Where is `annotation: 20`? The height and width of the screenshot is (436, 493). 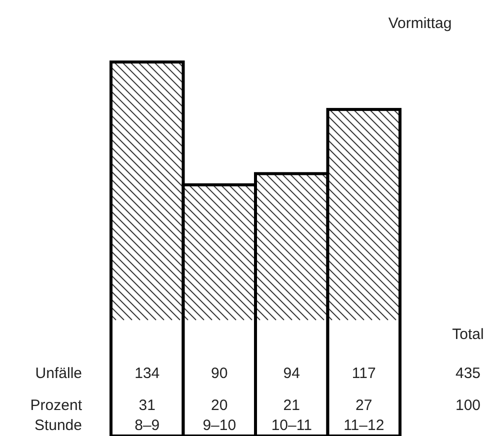
annotation: 20 is located at coordinates (219, 405).